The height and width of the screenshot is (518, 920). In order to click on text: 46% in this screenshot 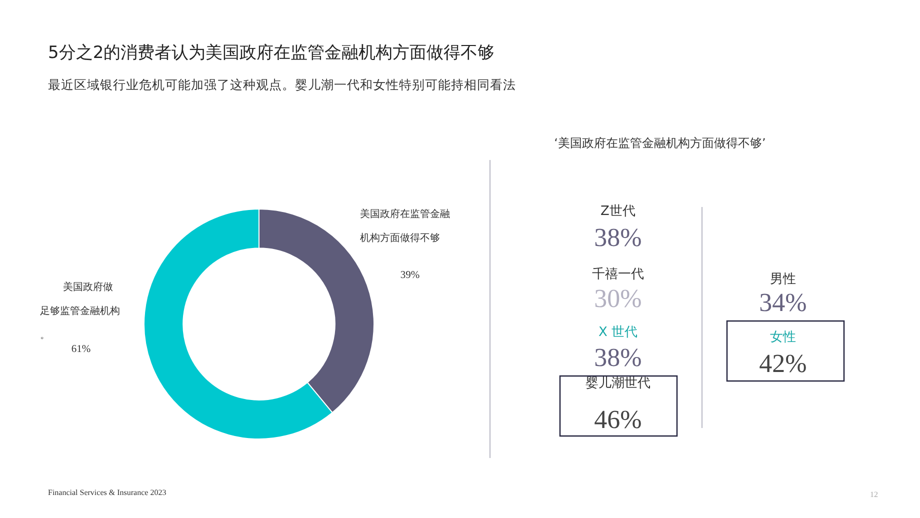, I will do `click(618, 419)`.